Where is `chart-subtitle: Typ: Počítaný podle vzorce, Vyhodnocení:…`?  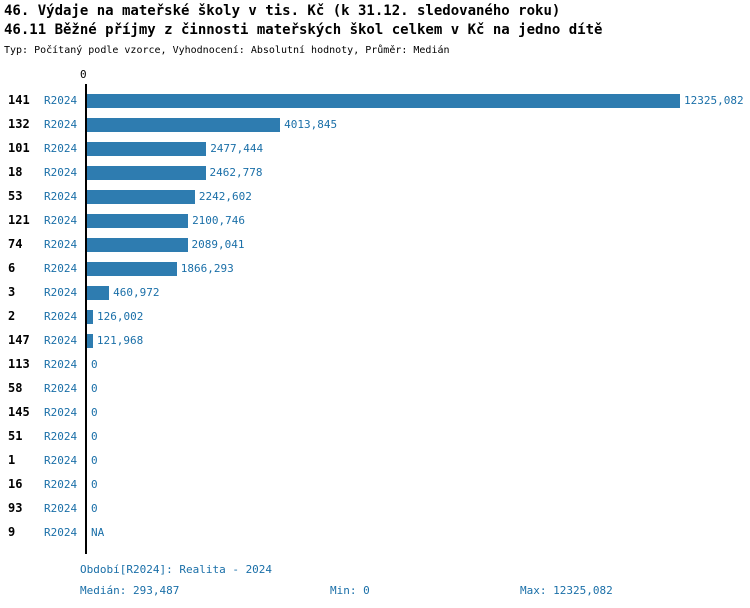 chart-subtitle: Typ: Počítaný podle vzorce, Vyhodnocení:… is located at coordinates (227, 50).